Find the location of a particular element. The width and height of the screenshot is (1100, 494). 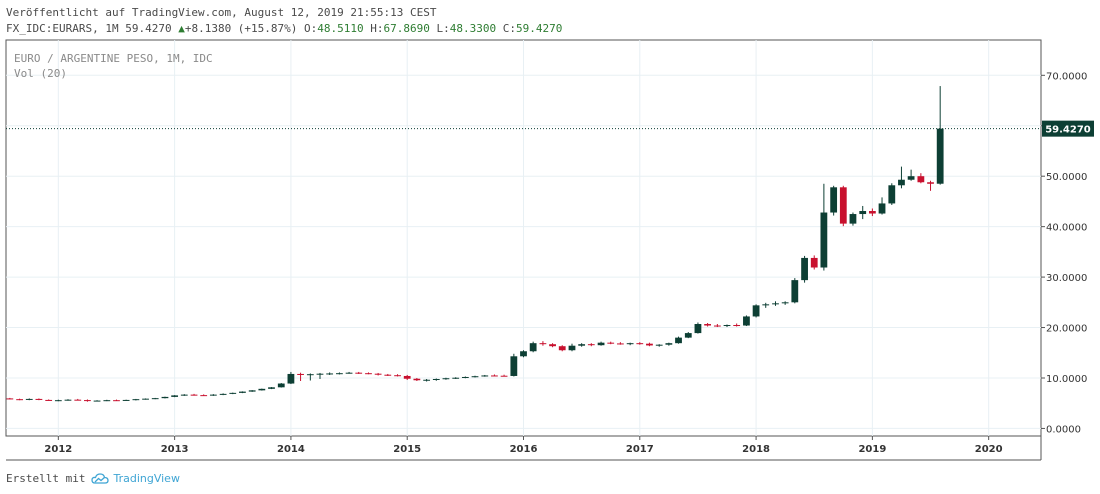

x-tick-label: 2015 is located at coordinates (407, 449).